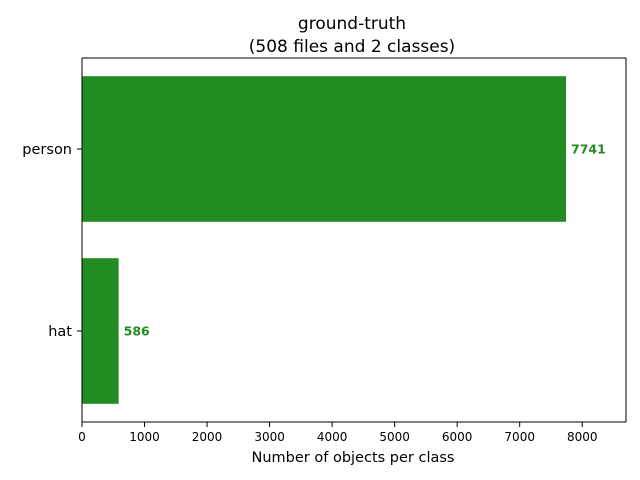 This screenshot has height=480, width=640. Describe the element at coordinates (60, 332) in the screenshot. I see `y-tick-label-hat: hat` at that location.